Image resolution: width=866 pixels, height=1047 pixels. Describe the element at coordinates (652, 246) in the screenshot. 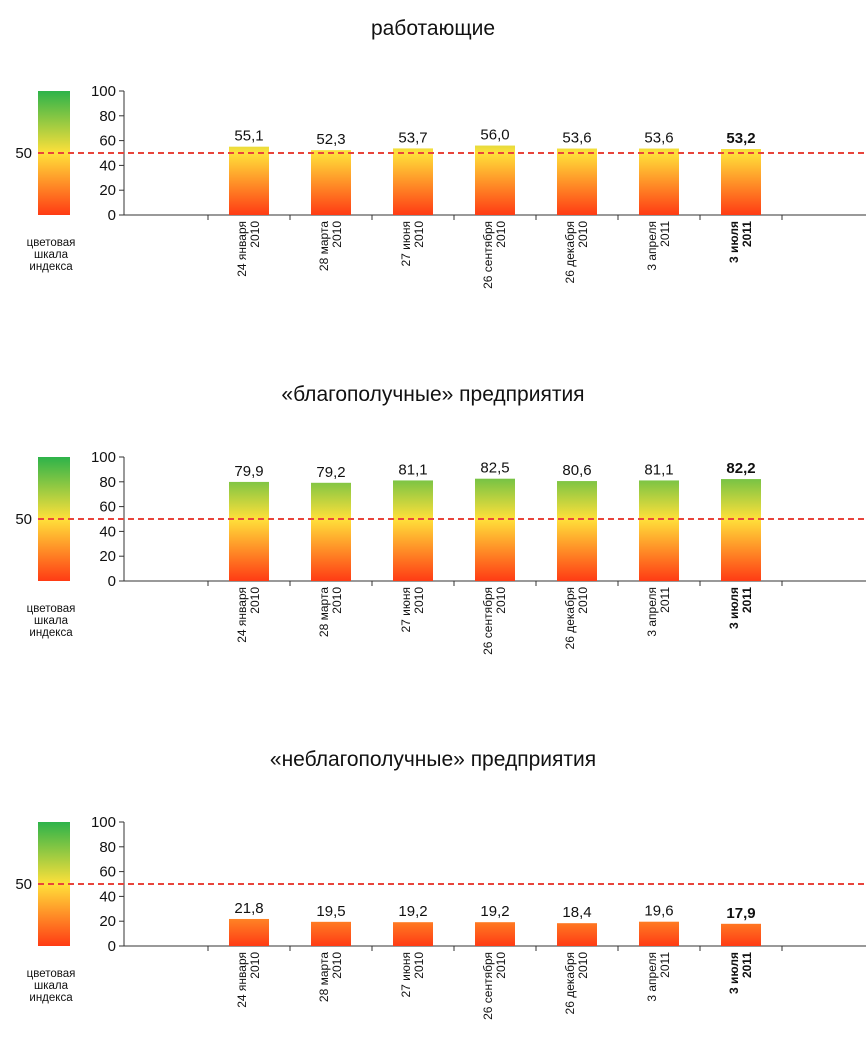

I see `x-category-line1: 3 апреля` at that location.